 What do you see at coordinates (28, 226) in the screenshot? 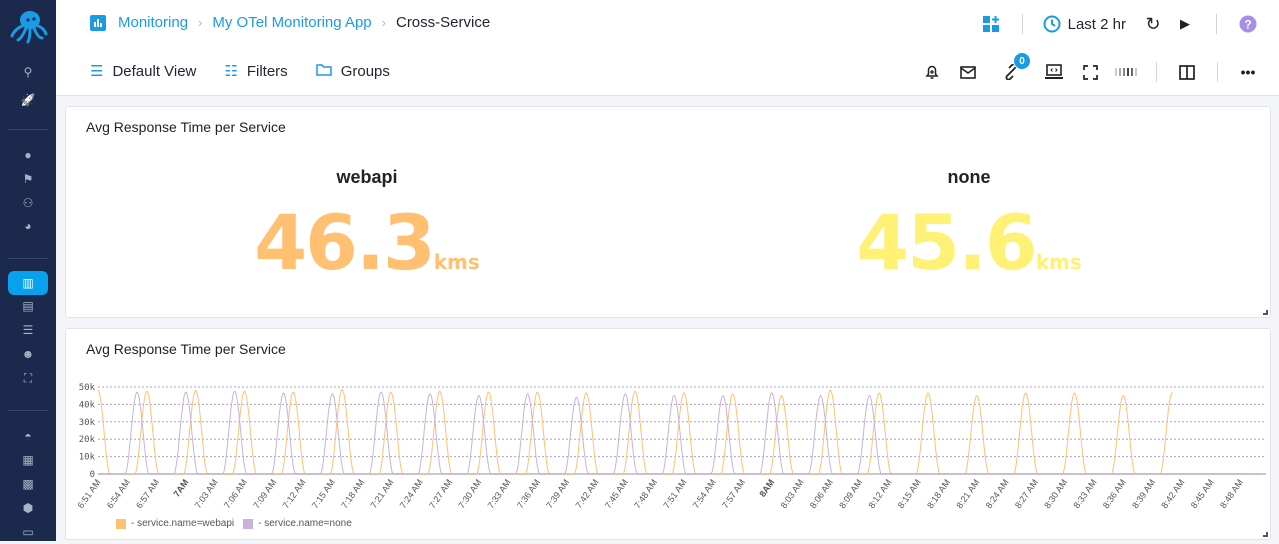
I see `sidebar-item-dashboard-gauge: ◕` at bounding box center [28, 226].